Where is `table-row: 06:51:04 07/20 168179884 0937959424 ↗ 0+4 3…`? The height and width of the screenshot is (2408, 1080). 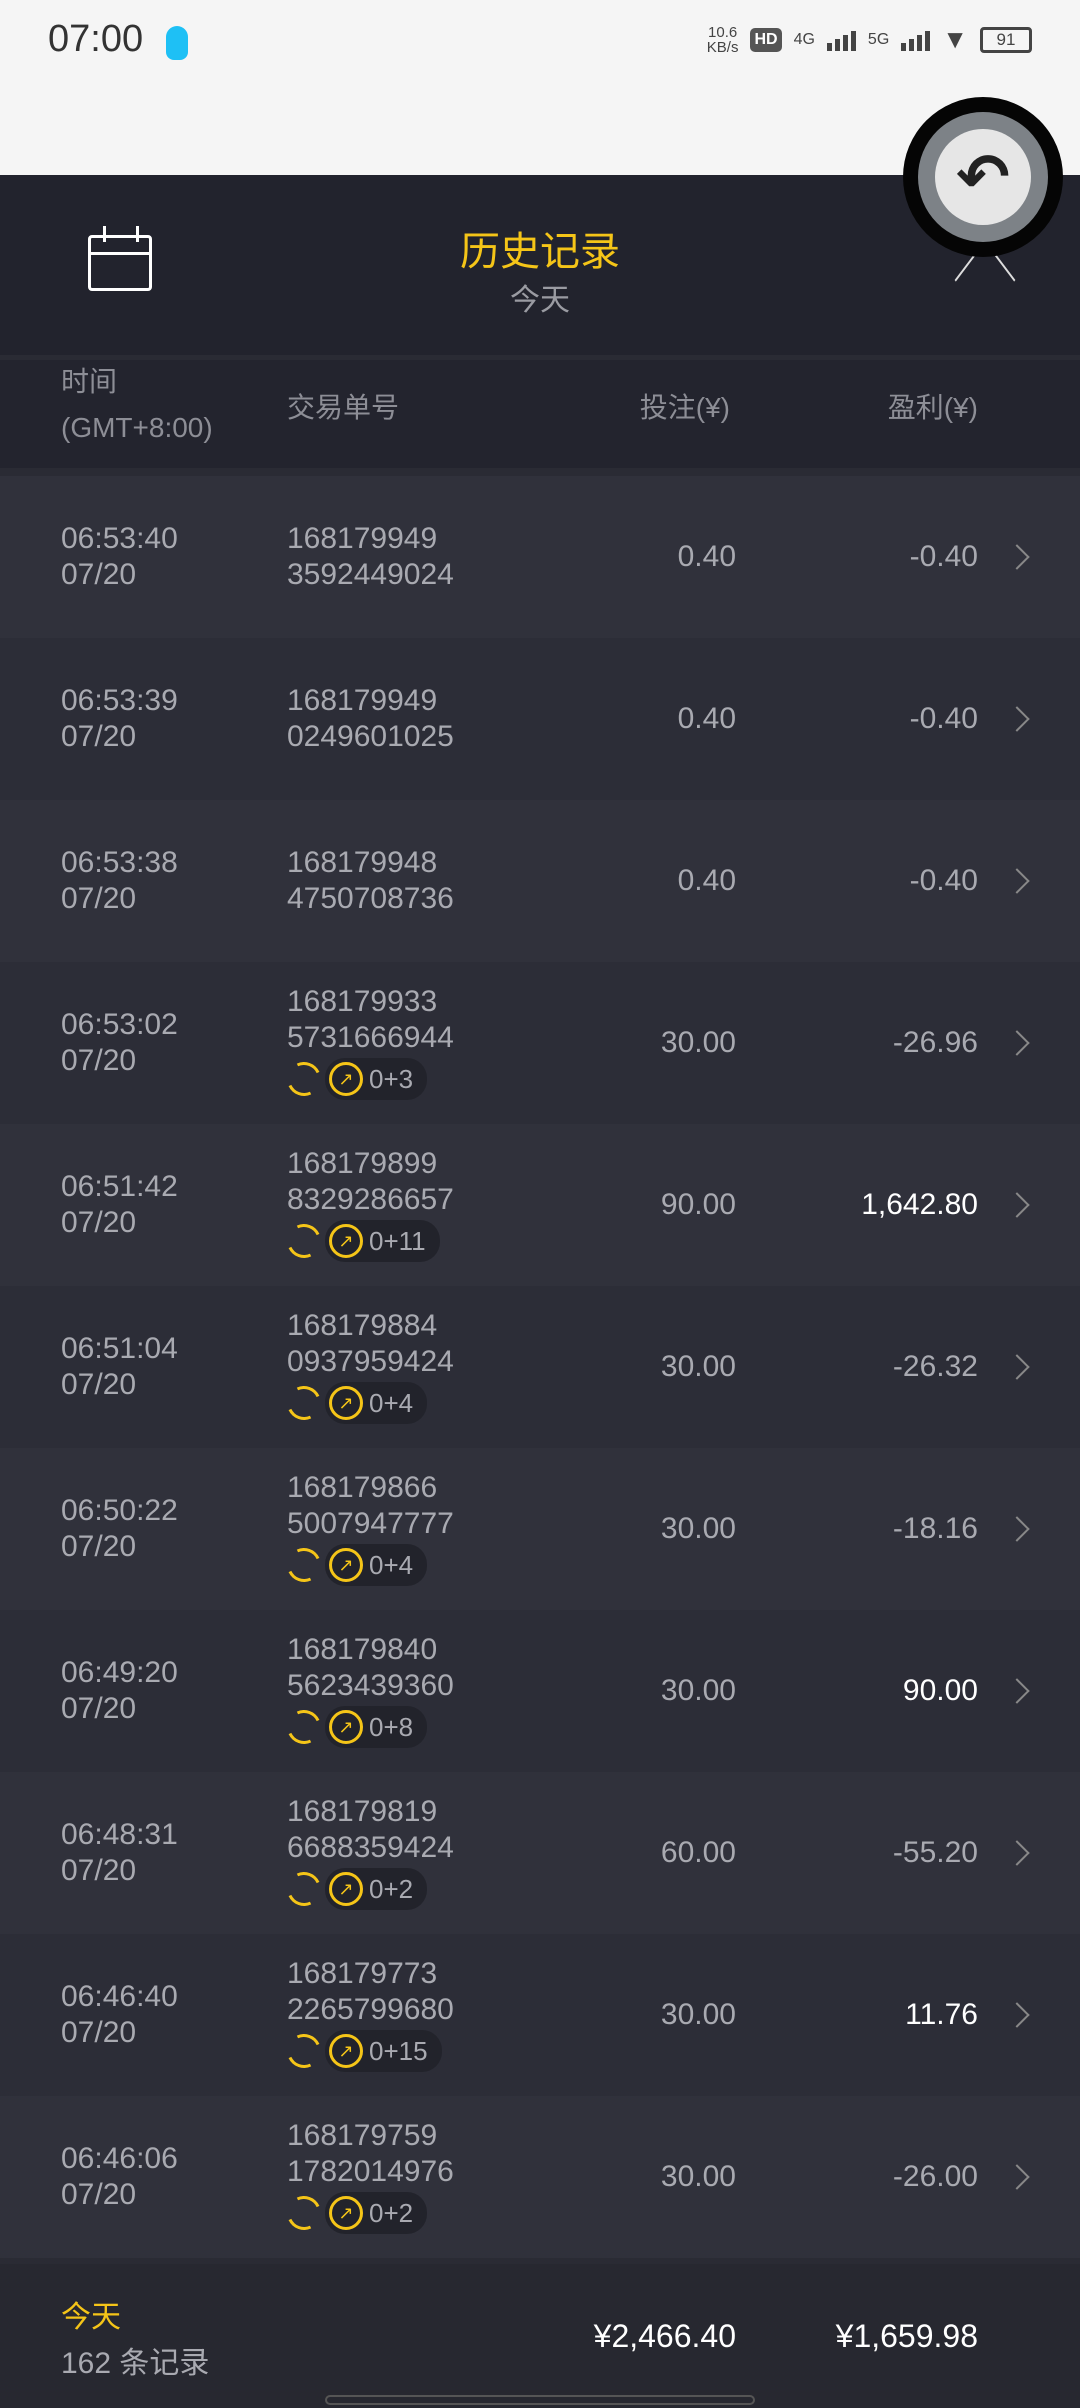 table-row: 06:51:04 07/20 168179884 0937959424 ↗ 0+4 3… is located at coordinates (540, 1367).